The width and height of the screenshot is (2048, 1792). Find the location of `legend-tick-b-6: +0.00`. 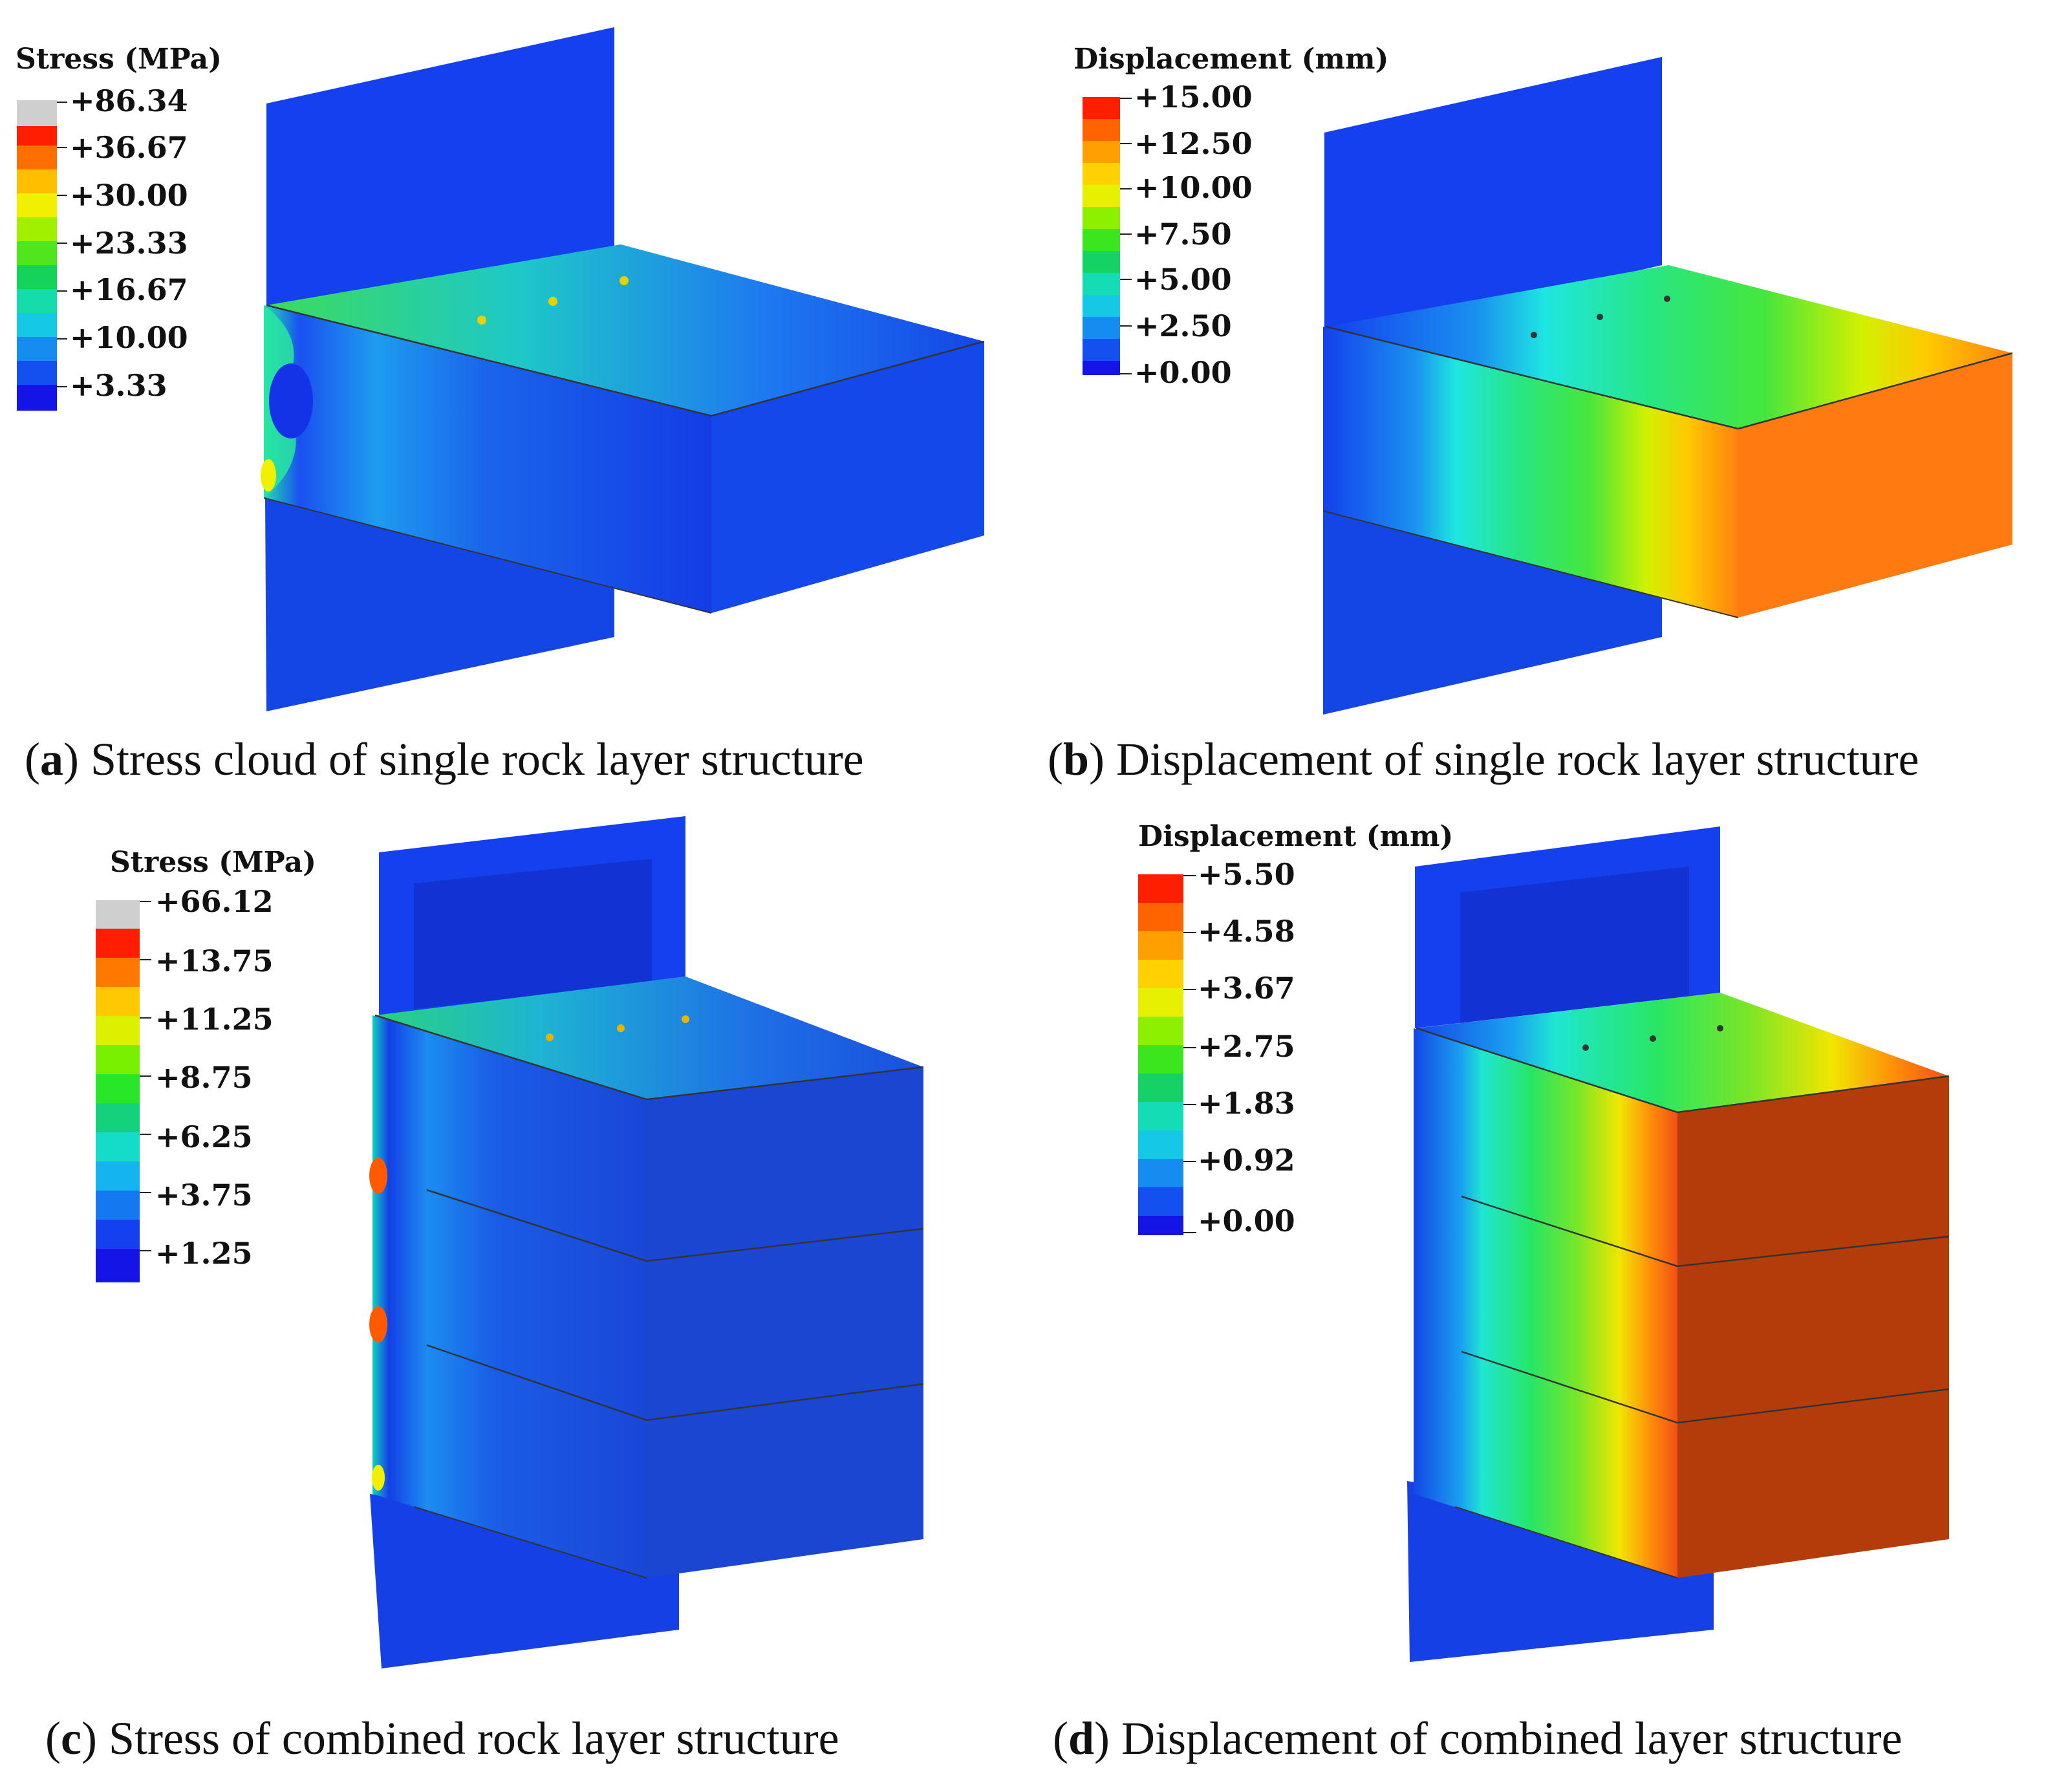

legend-tick-b-6: +0.00 is located at coordinates (1183, 372).